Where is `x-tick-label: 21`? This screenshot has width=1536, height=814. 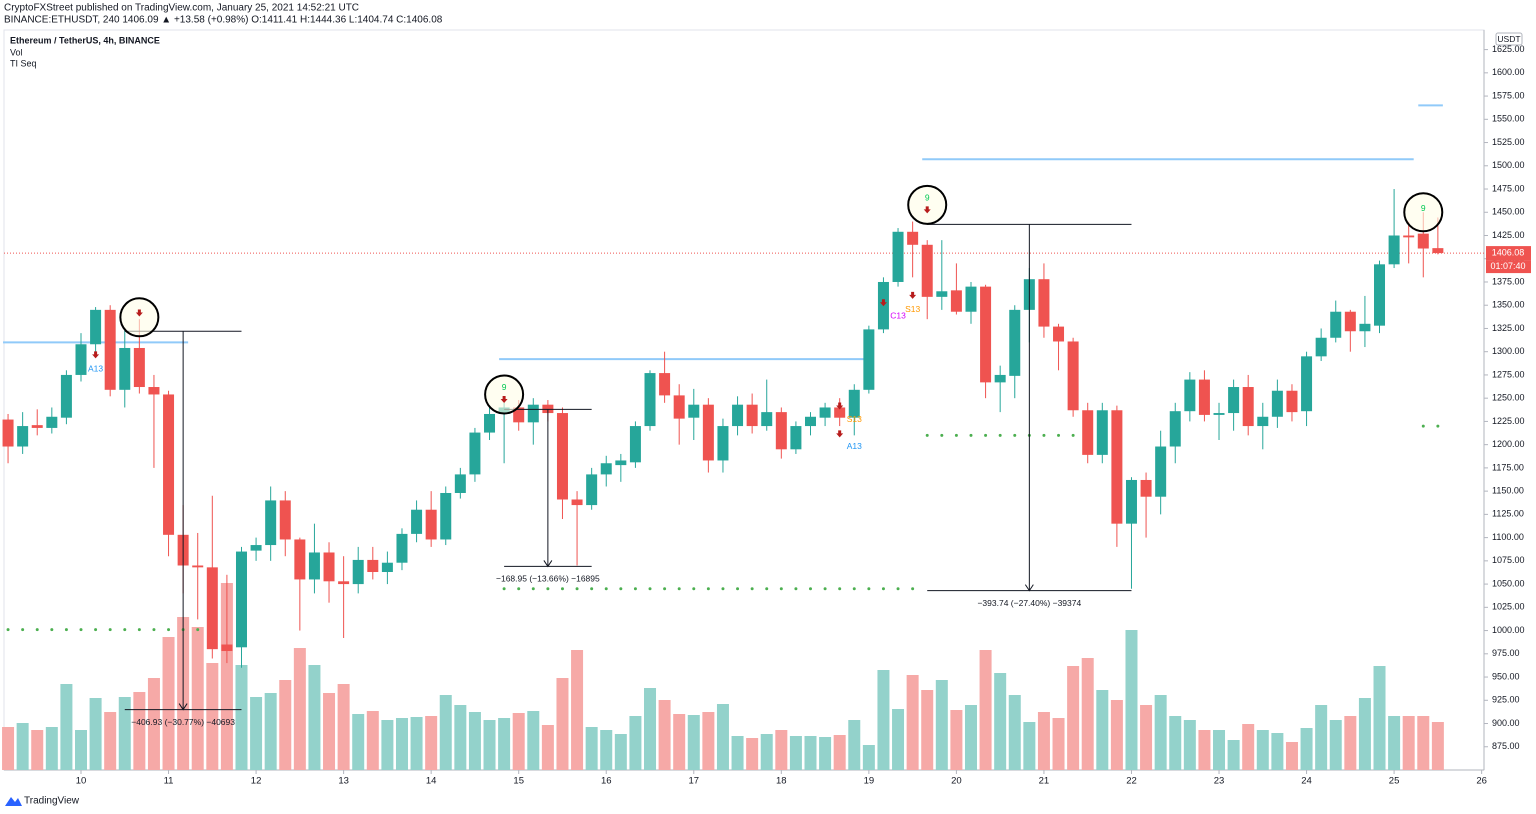
x-tick-label: 21 is located at coordinates (1044, 781).